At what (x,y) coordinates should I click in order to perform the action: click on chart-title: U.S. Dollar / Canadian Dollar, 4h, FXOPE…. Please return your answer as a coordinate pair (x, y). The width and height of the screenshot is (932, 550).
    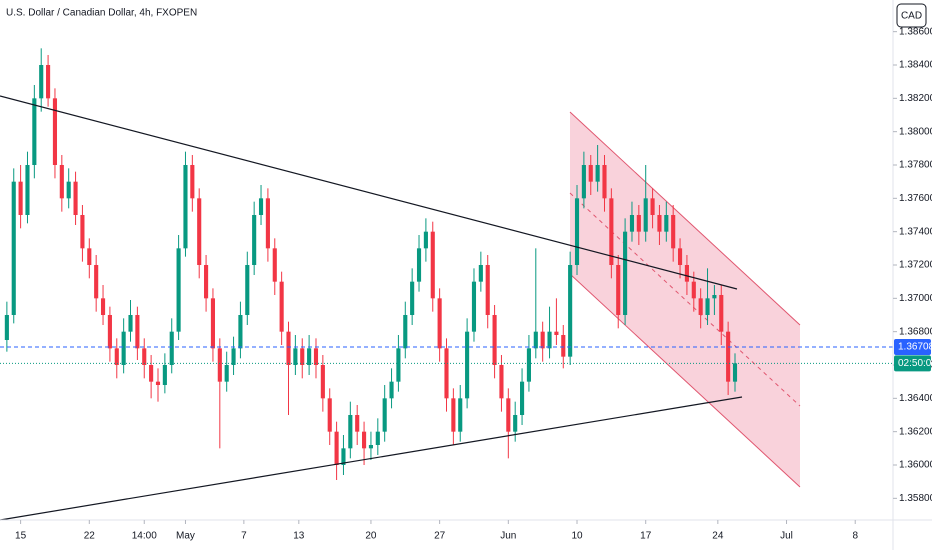
    Looking at the image, I should click on (101, 13).